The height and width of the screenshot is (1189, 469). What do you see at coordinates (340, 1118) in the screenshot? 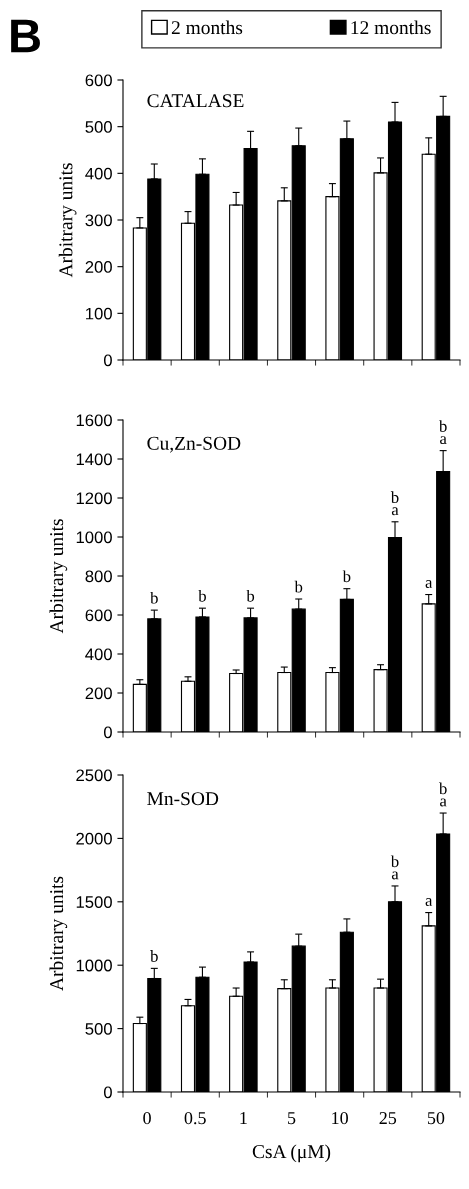
I see `x-tick-label: 10` at bounding box center [340, 1118].